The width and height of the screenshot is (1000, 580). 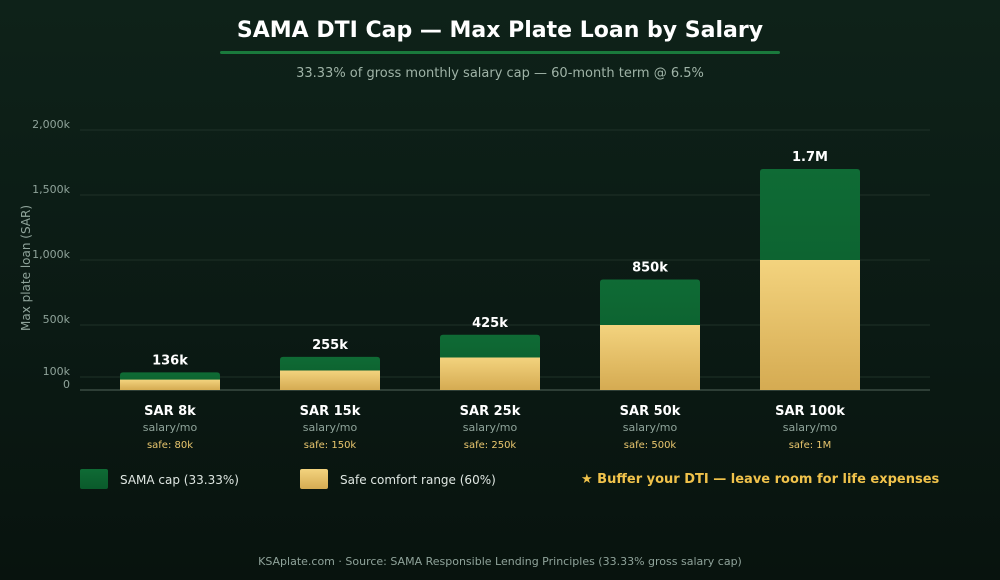 I want to click on chart-title: SAMA DTI Cap — Max Plate Loan by Salary, so click(x=500, y=30).